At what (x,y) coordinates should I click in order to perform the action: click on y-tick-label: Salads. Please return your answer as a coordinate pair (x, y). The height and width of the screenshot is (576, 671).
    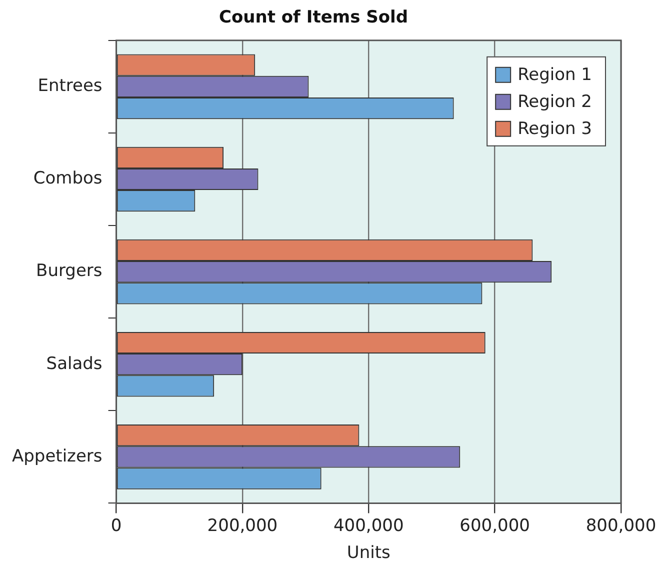
    Looking at the image, I should click on (74, 364).